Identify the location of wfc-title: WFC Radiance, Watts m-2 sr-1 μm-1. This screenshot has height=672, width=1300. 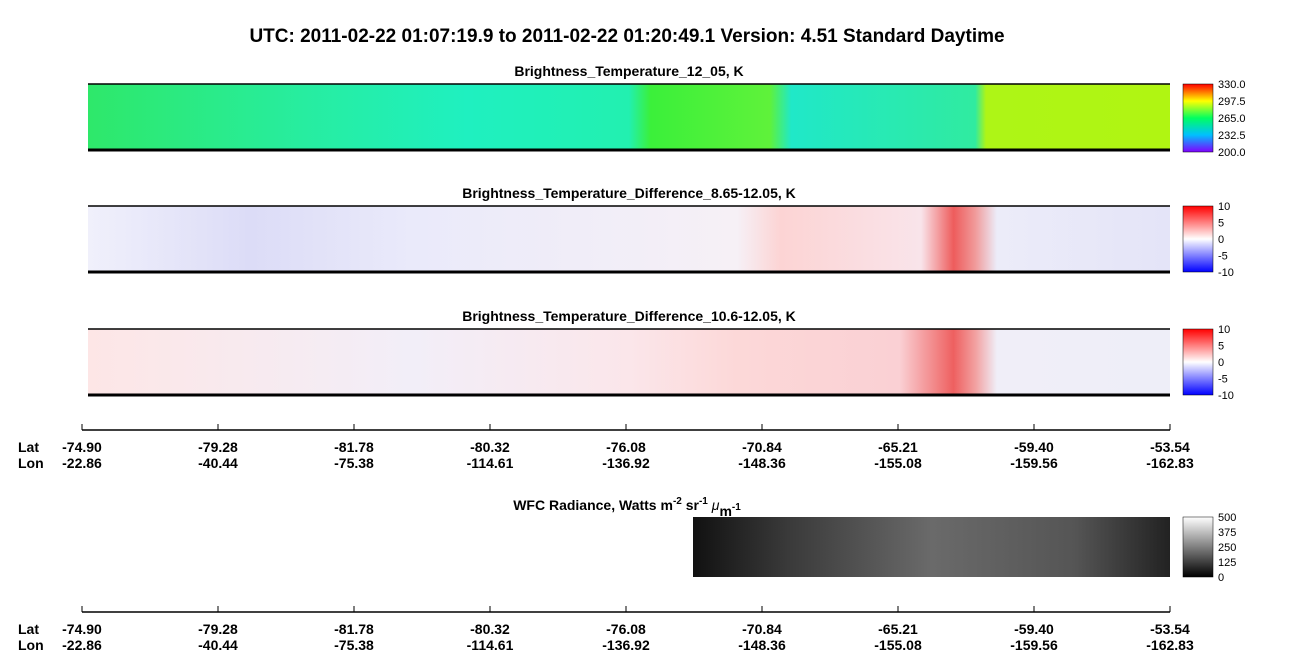
(627, 507).